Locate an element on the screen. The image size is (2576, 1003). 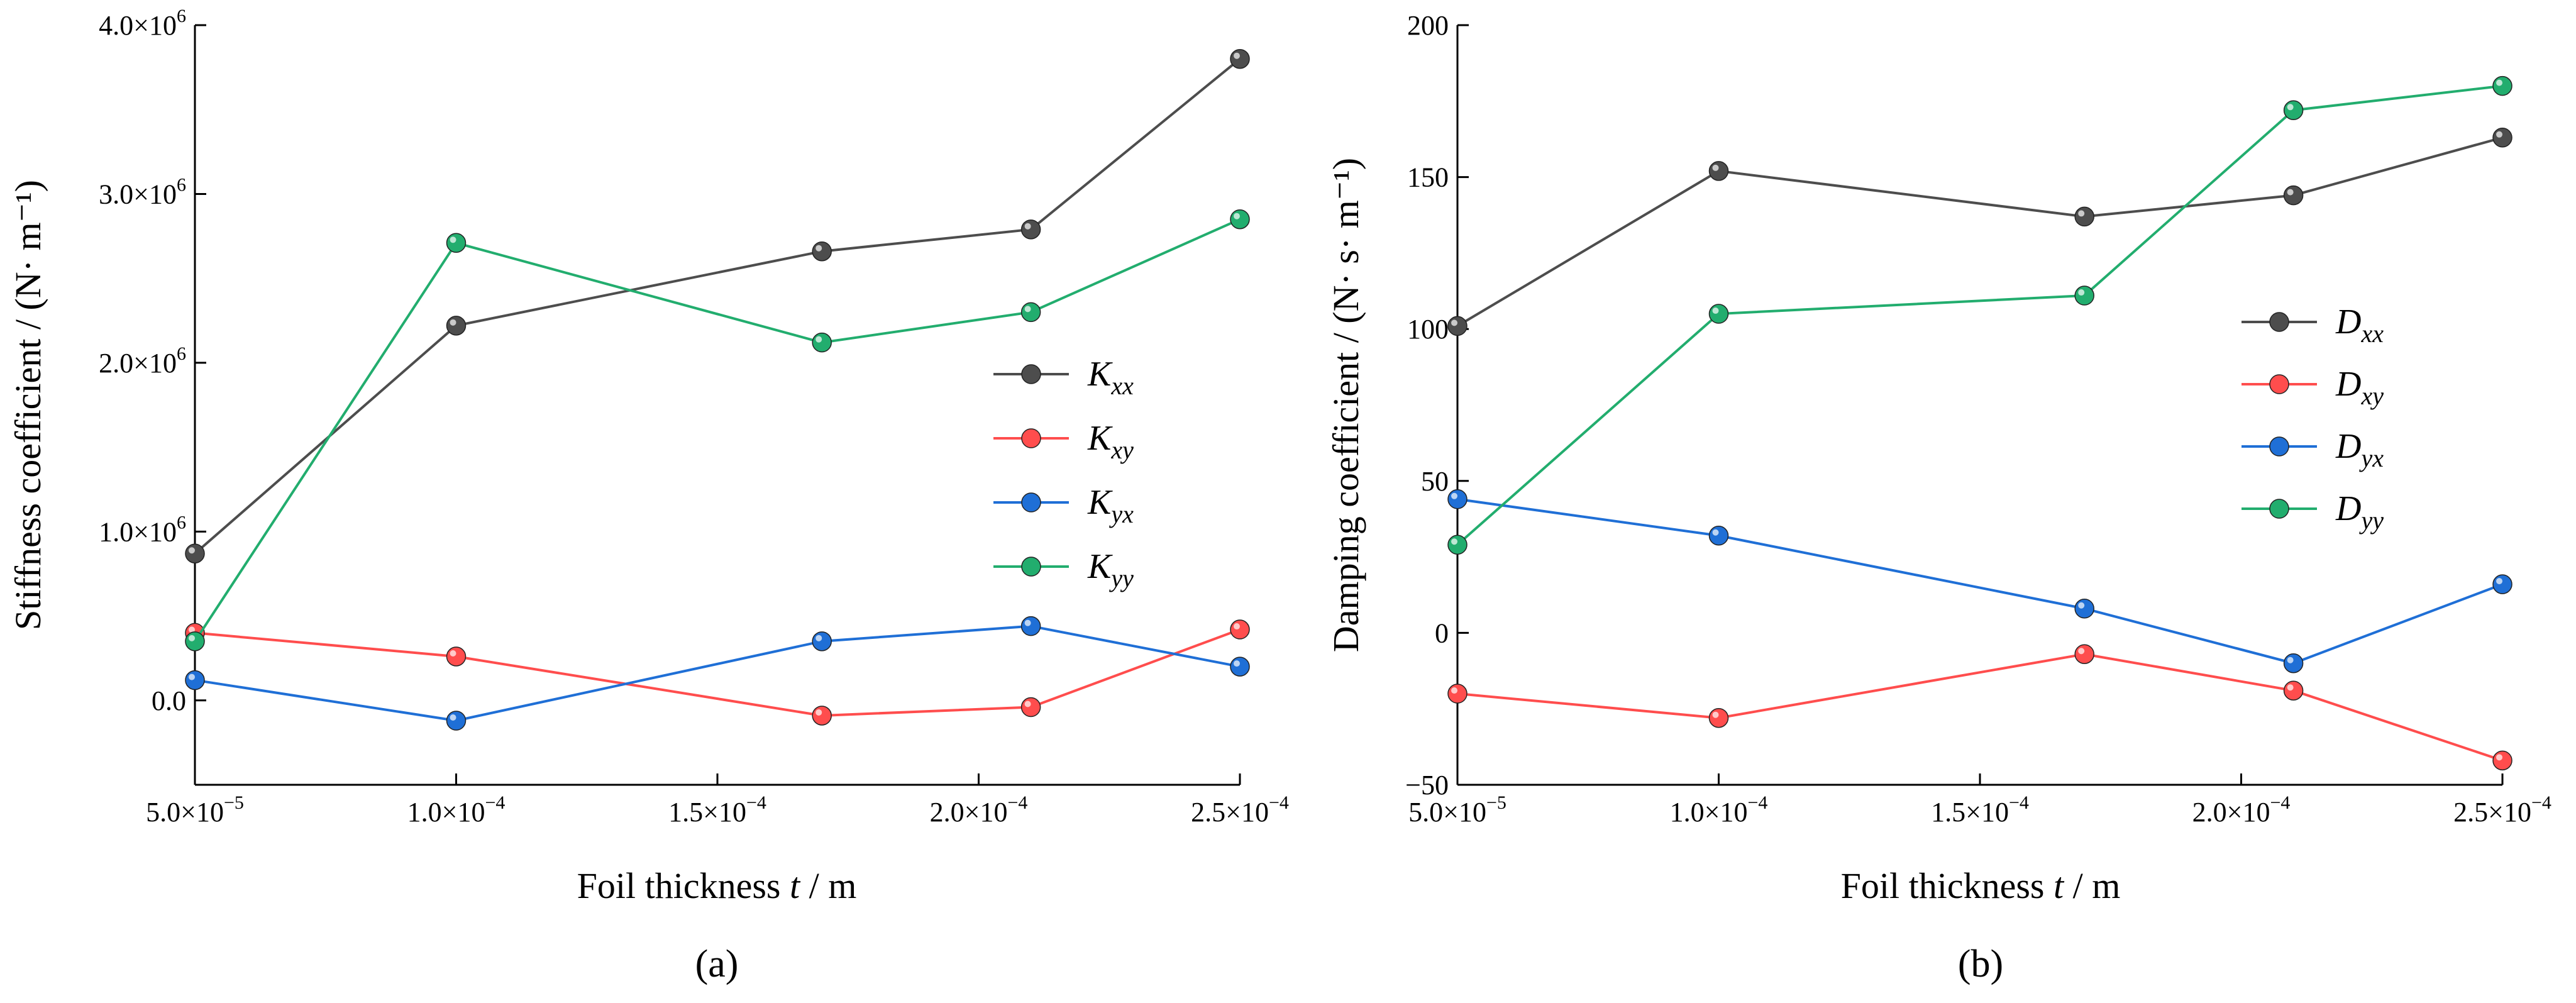
y-tick-mantissa: 2.0×10 is located at coordinates (138, 363).